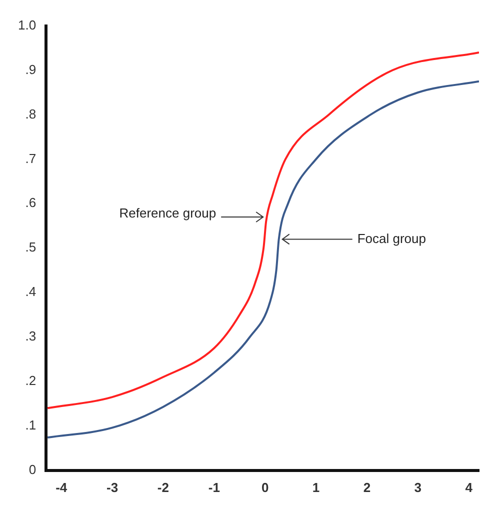  I want to click on x-tick-label: 1, so click(316, 487).